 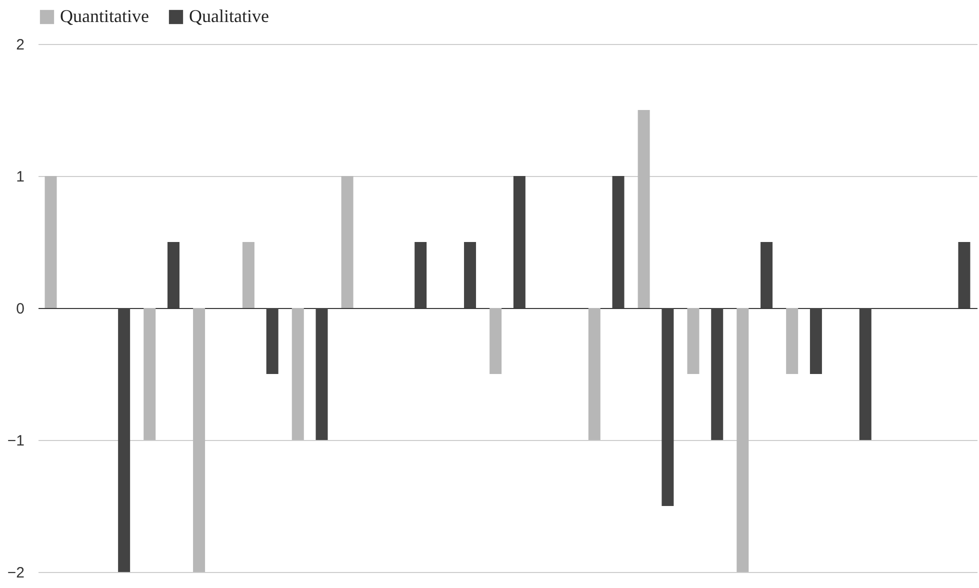 I want to click on y-tick-label: −1, so click(x=15, y=441).